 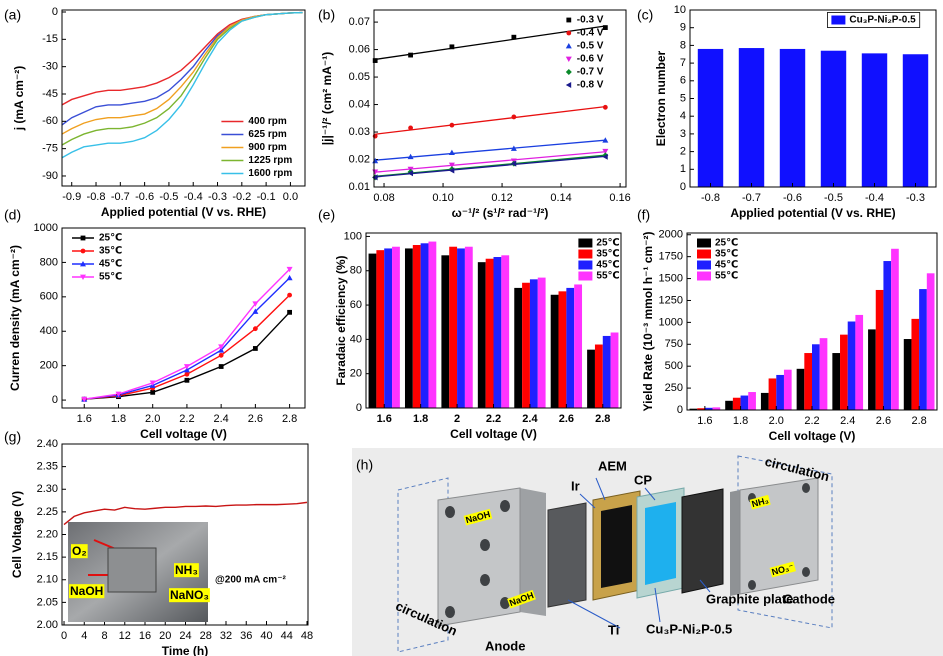 What do you see at coordinates (882, 20) in the screenshot?
I see `legend-label: Cu₃P-Ni₂P-0.5` at bounding box center [882, 20].